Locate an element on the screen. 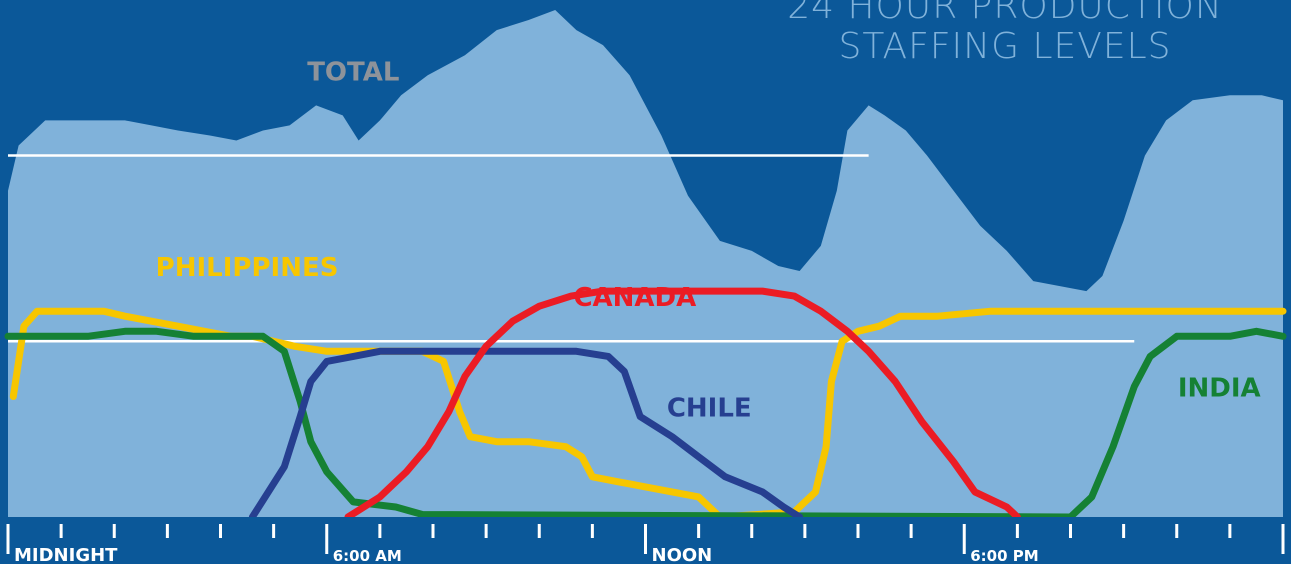 The height and width of the screenshot is (564, 1291). chart-title: 24 HOUR PRODUCTION STAFFING LEVELS is located at coordinates (1005, 33).